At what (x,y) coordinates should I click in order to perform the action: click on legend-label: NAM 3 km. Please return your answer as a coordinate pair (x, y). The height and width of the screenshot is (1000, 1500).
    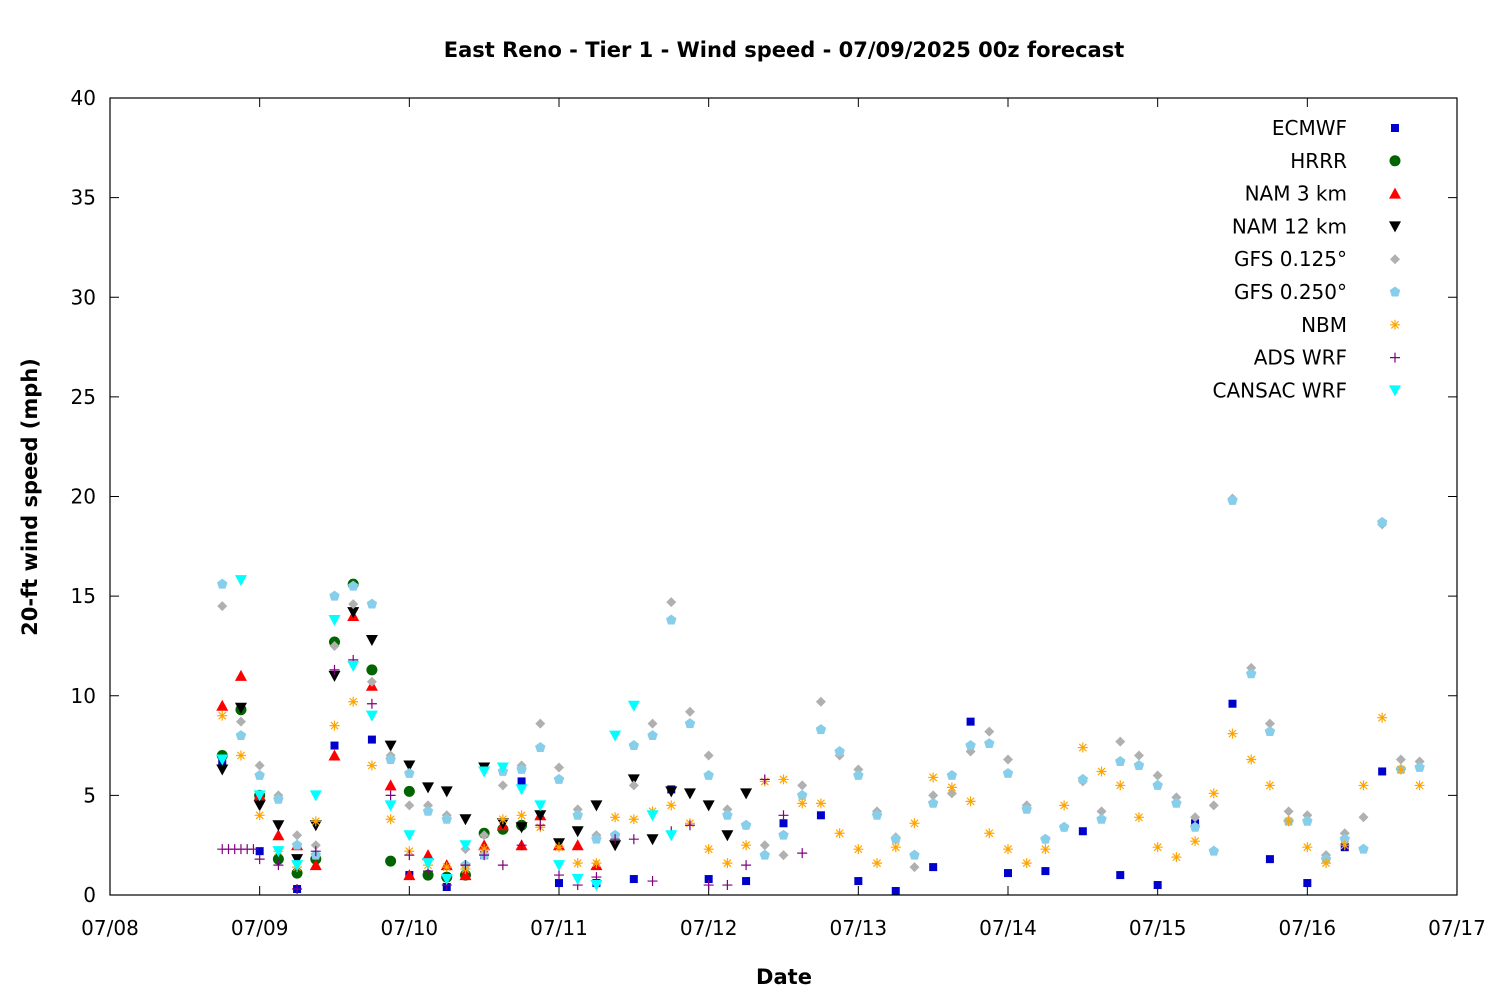
    Looking at the image, I should click on (1296, 194).